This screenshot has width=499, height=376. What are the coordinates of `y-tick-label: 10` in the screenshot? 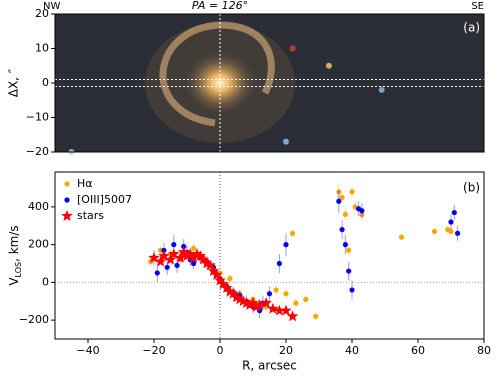 It's located at (42, 48).